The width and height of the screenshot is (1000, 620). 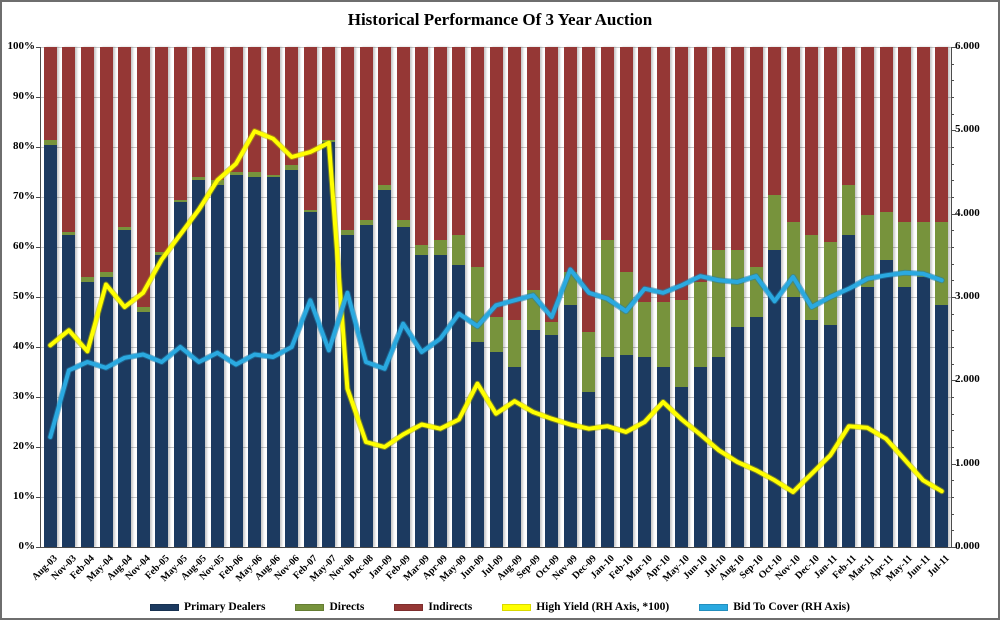 What do you see at coordinates (450, 607) in the screenshot?
I see `legend-label: Indirects` at bounding box center [450, 607].